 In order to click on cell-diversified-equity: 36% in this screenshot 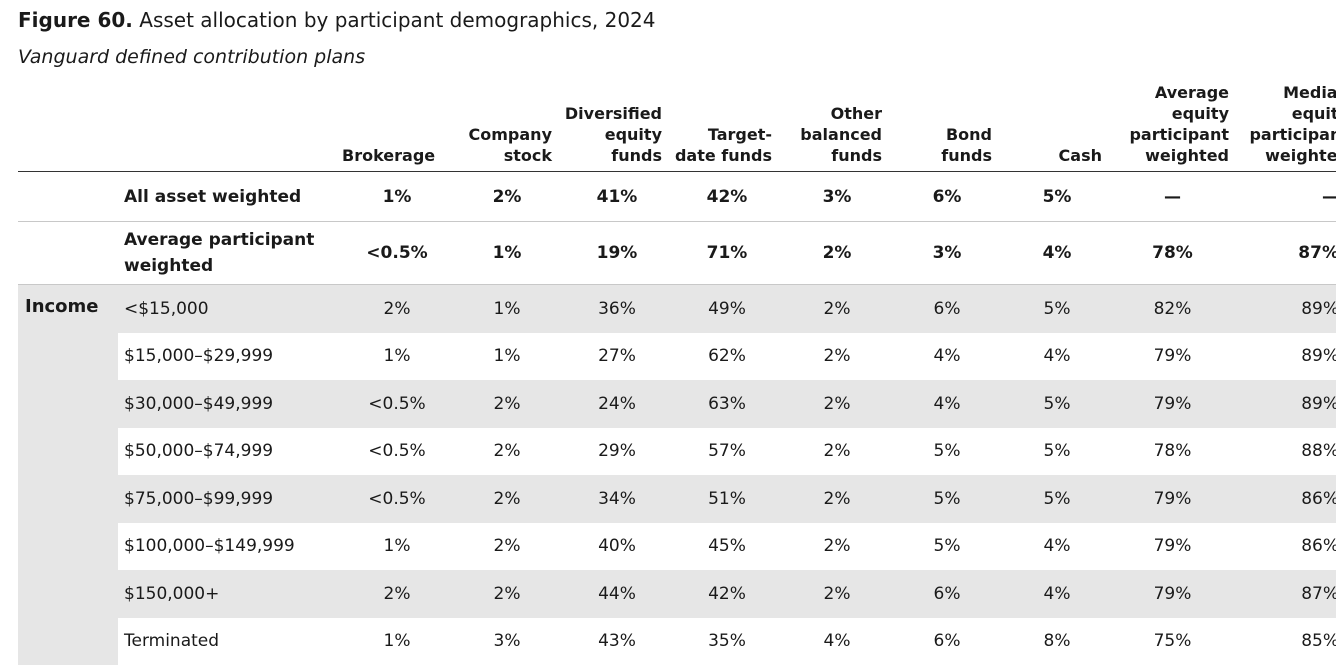, I will do `click(617, 309)`.